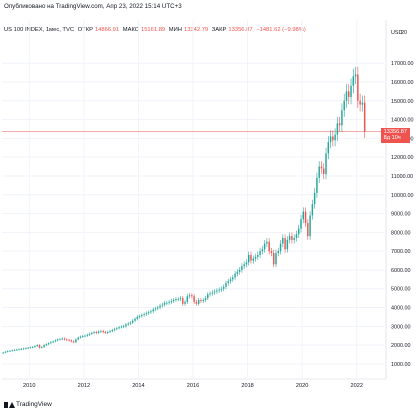  What do you see at coordinates (356, 386) in the screenshot?
I see `x-tick-label: 2022` at bounding box center [356, 386].